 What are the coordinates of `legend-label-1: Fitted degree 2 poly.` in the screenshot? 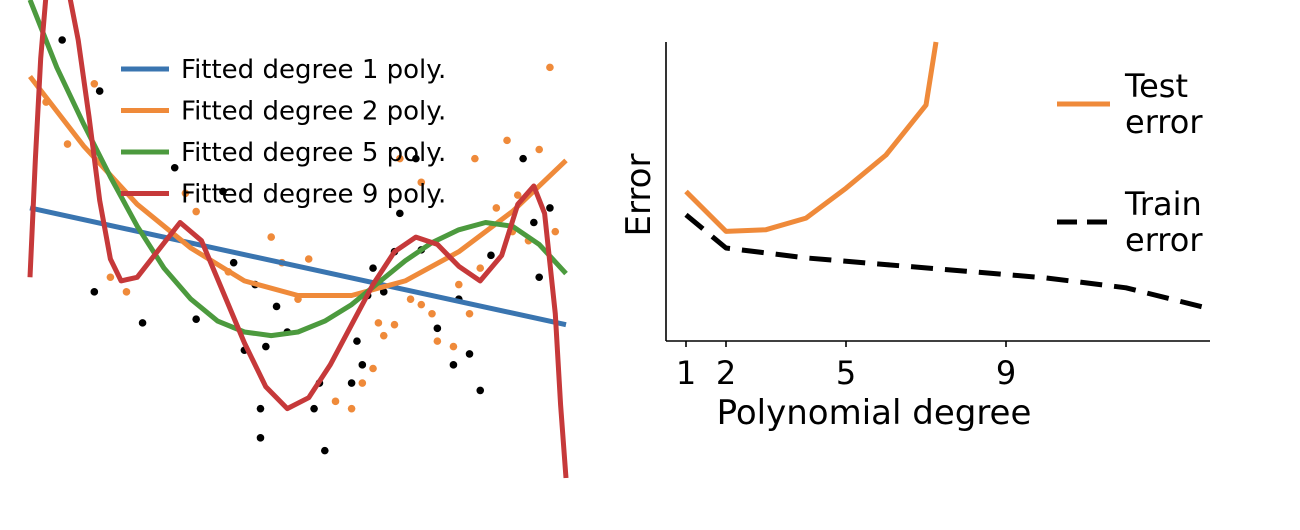 It's located at (313, 112).